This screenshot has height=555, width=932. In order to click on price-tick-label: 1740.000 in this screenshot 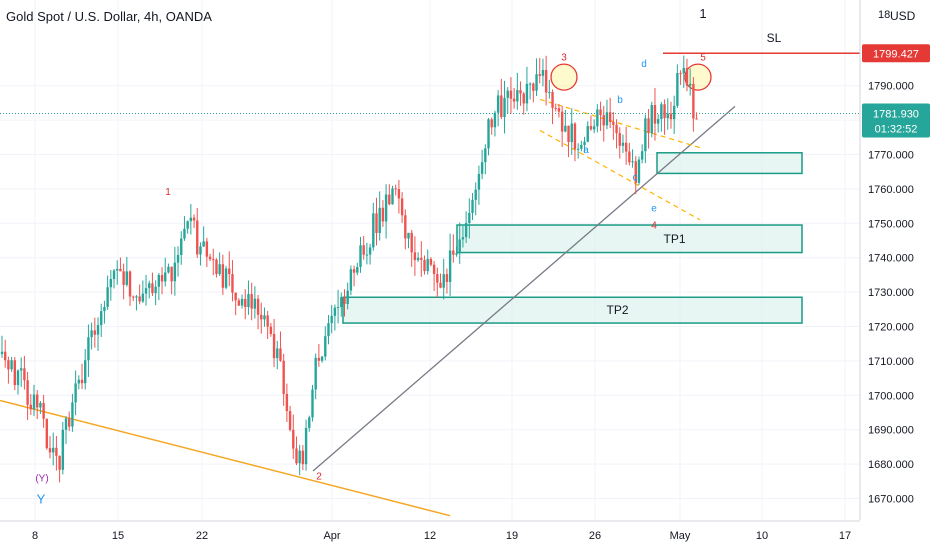, I will do `click(891, 259)`.